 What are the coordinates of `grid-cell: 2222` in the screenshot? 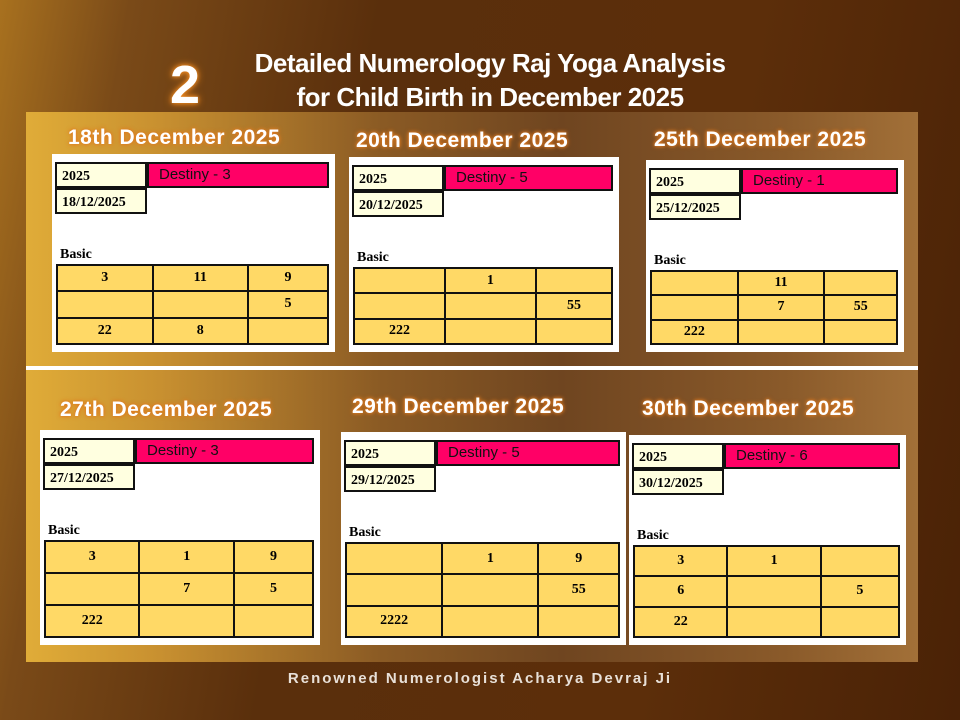 It's located at (394, 621).